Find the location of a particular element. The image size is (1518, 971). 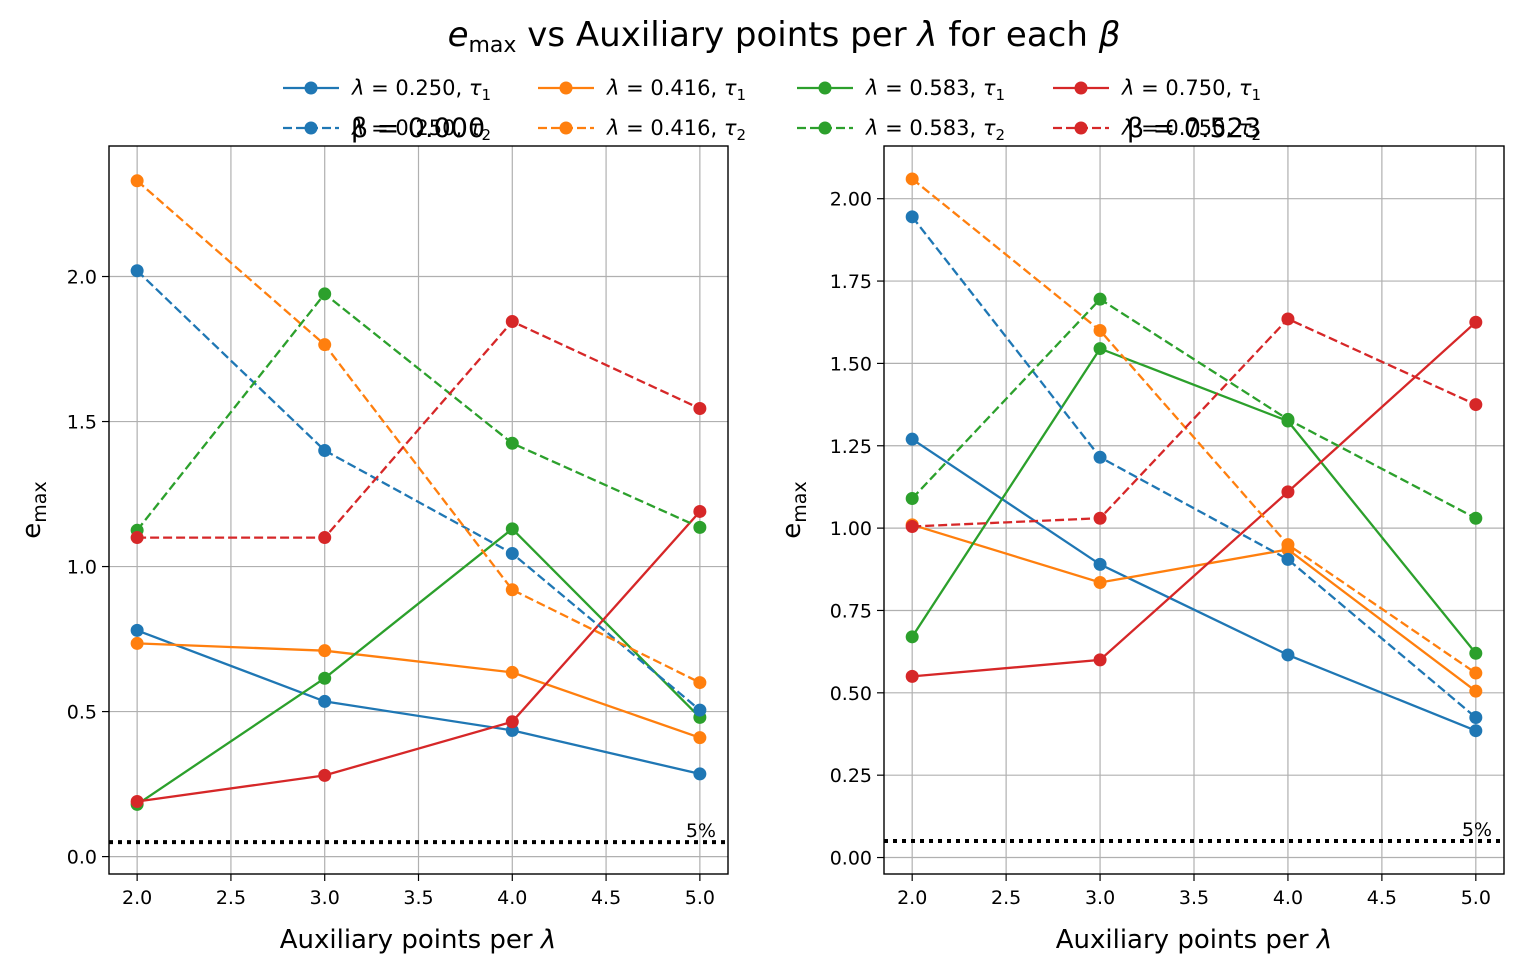

legend-entry: λ = 0.250, τ2 is located at coordinates (387, 130).